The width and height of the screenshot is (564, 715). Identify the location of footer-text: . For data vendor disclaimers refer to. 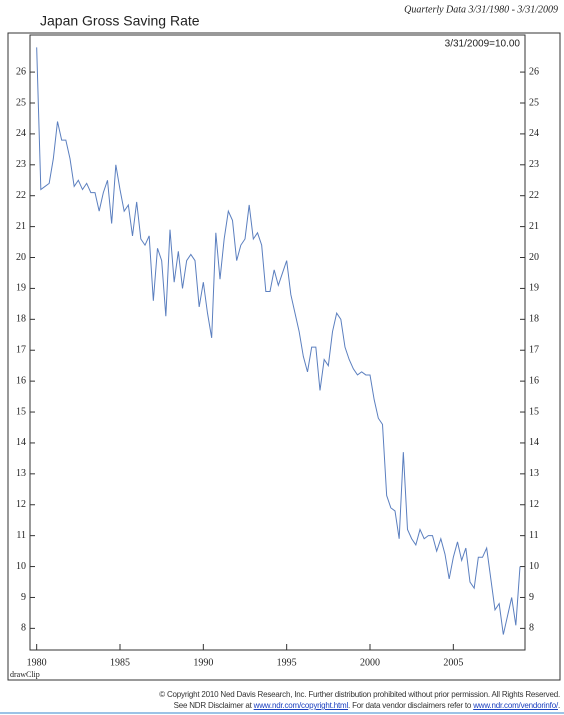
(411, 705).